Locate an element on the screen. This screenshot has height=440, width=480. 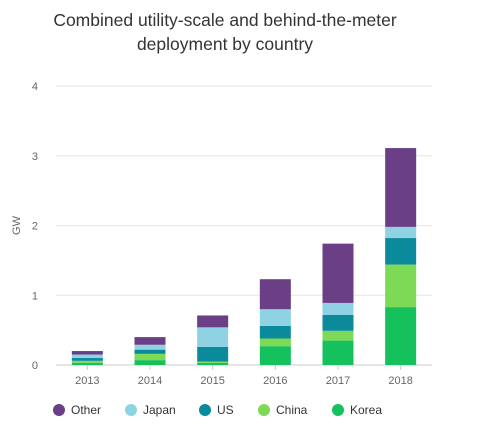
legend-label: US is located at coordinates (225, 410).